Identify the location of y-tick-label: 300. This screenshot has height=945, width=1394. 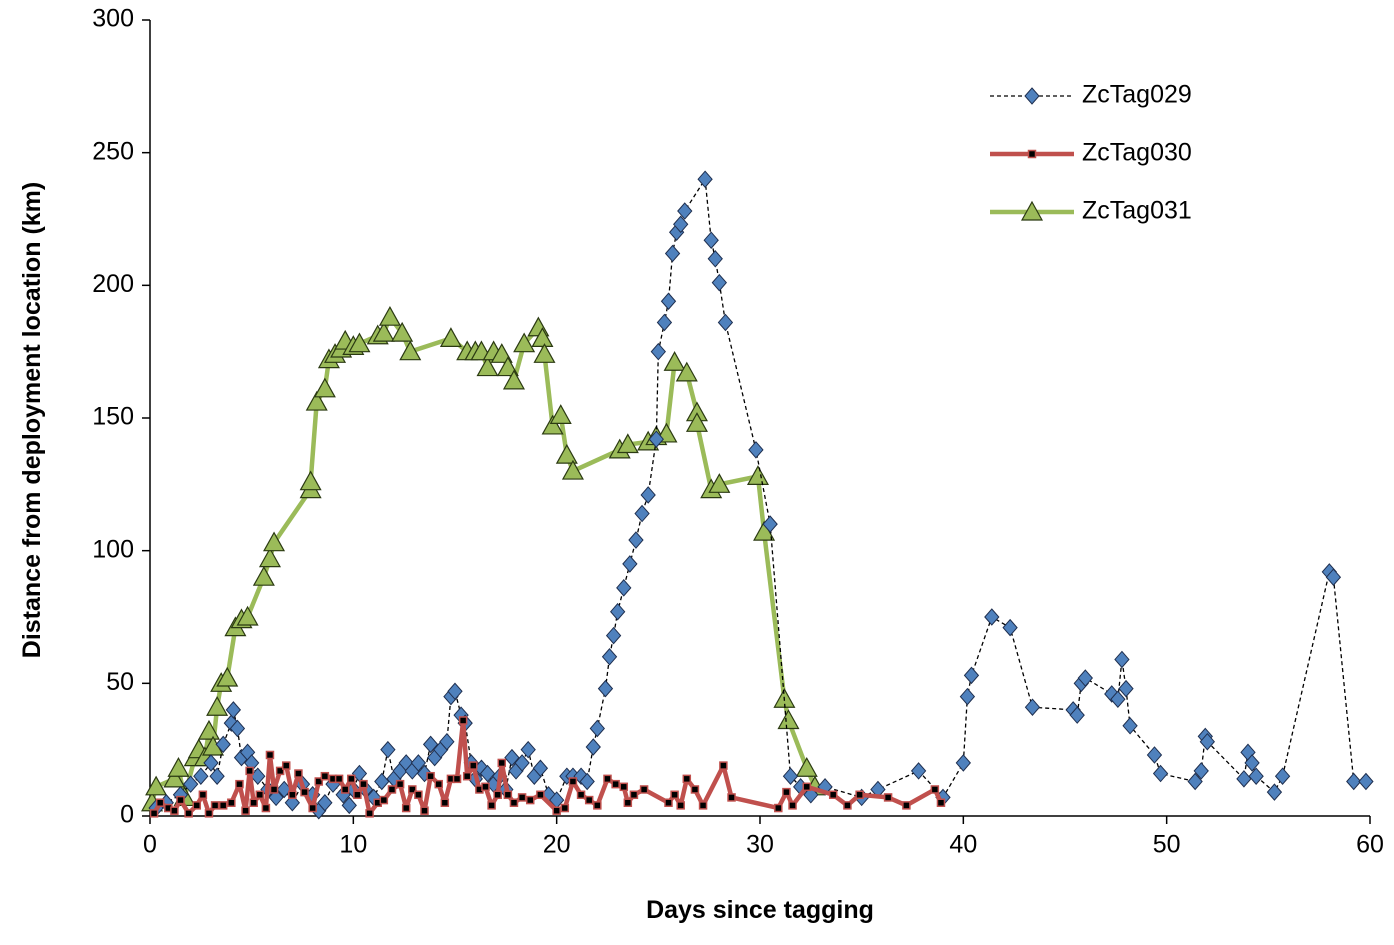
(113, 19).